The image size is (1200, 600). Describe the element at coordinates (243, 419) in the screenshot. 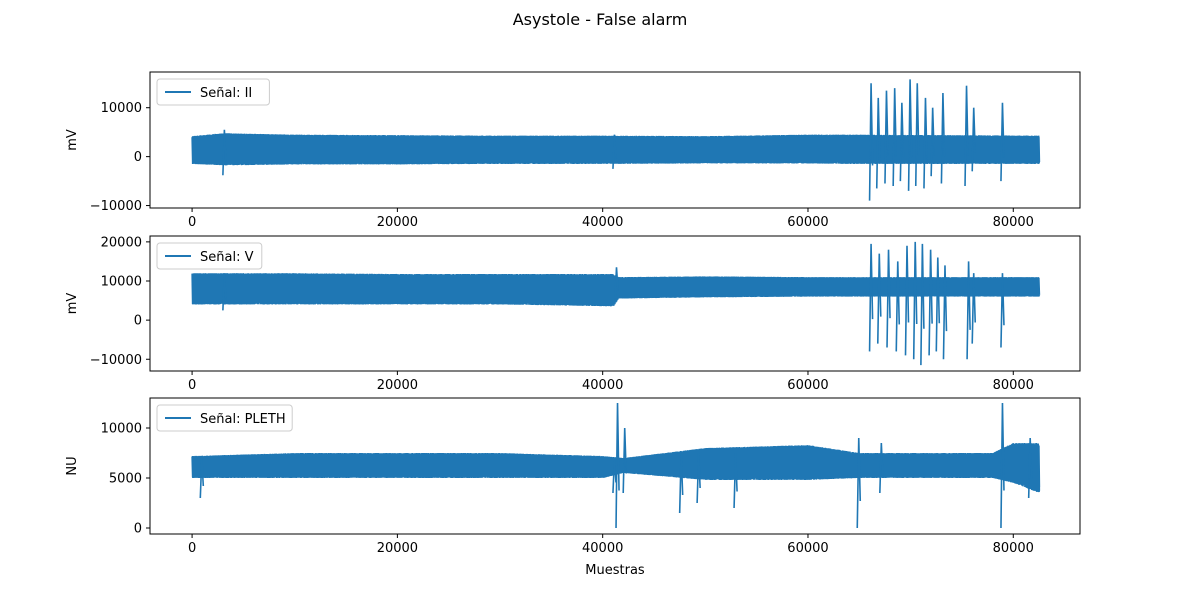

I see `legend-label: Señal: PLETH` at that location.